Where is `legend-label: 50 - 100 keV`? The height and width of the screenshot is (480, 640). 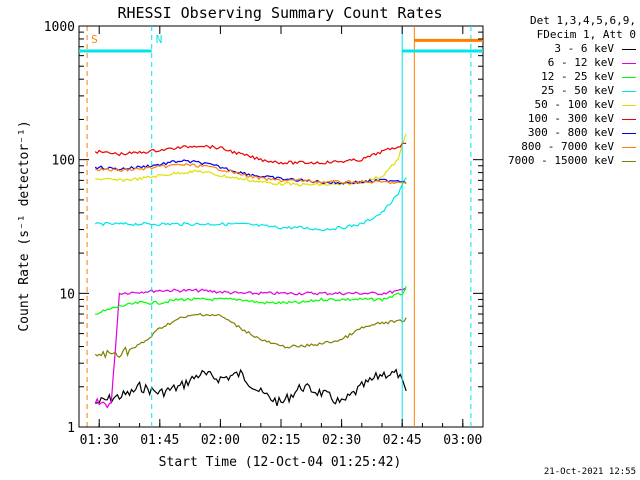 legend-label: 50 - 100 keV is located at coordinates (574, 104).